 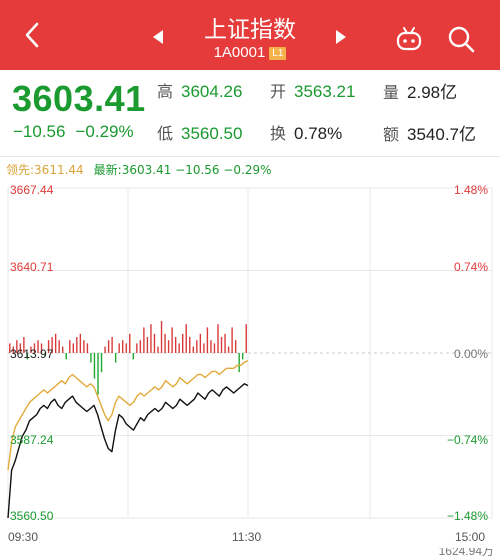 I want to click on field-label: 低, so click(x=165, y=133).